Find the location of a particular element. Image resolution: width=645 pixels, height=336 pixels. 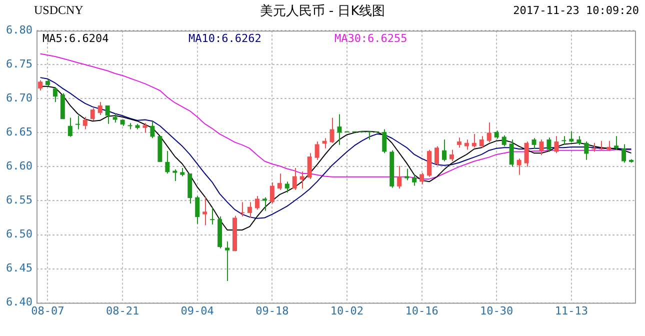

text: MA10:6.6262 is located at coordinates (225, 38).